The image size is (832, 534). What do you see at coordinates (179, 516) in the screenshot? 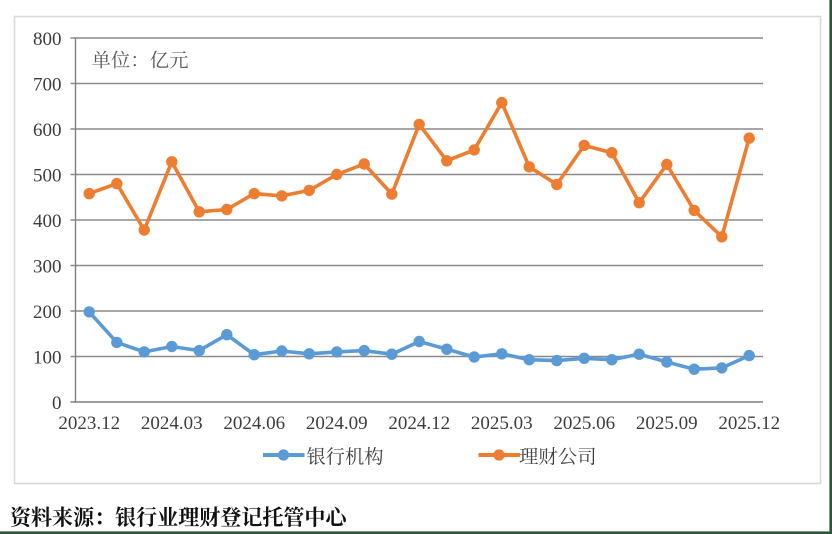
I see `svg-text: 资料来源：银行业理财登记托管中心` at bounding box center [179, 516].